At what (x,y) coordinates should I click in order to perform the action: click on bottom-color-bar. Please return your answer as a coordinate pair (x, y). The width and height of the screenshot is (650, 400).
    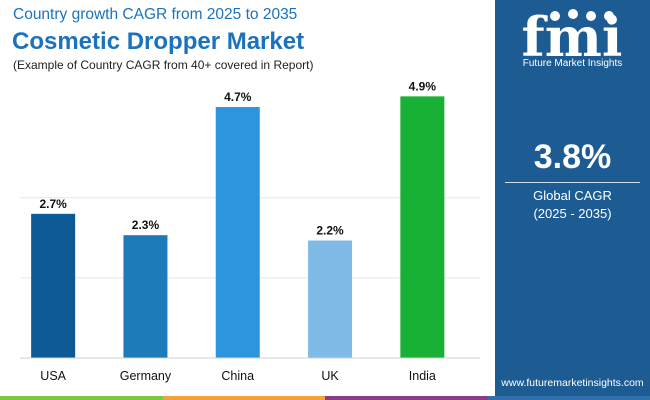
    Looking at the image, I should click on (325, 398).